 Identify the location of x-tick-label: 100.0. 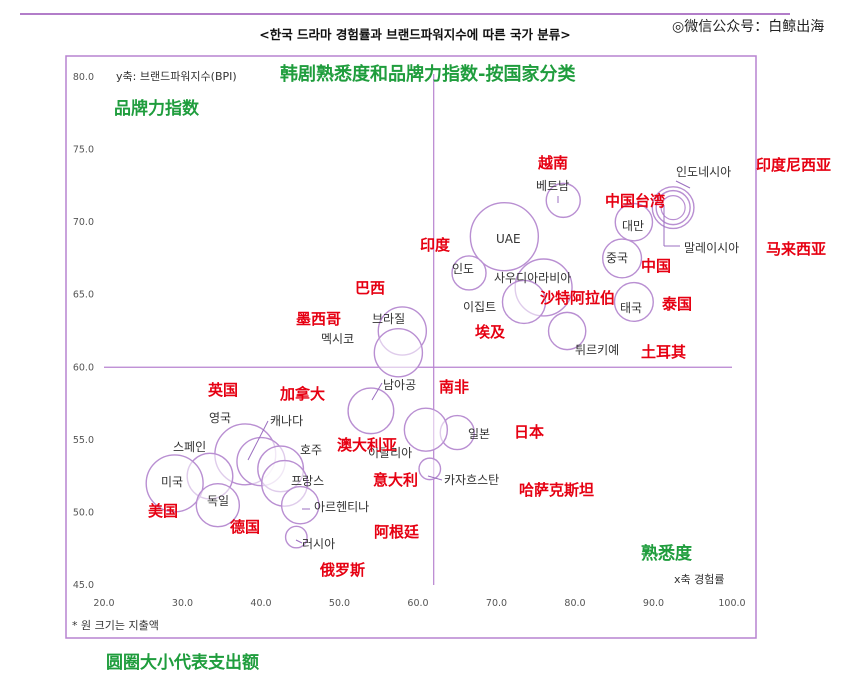
(731, 603).